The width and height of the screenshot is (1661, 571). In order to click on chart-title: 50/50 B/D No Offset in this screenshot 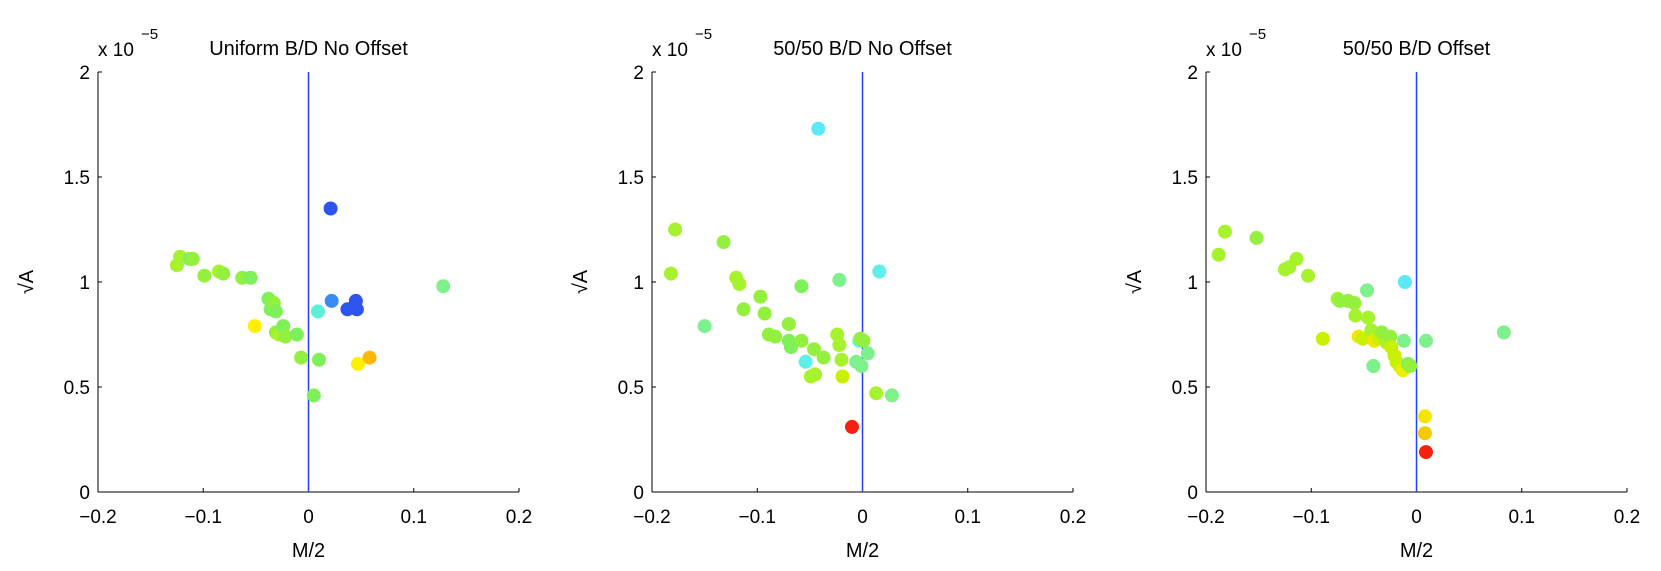, I will do `click(862, 49)`.